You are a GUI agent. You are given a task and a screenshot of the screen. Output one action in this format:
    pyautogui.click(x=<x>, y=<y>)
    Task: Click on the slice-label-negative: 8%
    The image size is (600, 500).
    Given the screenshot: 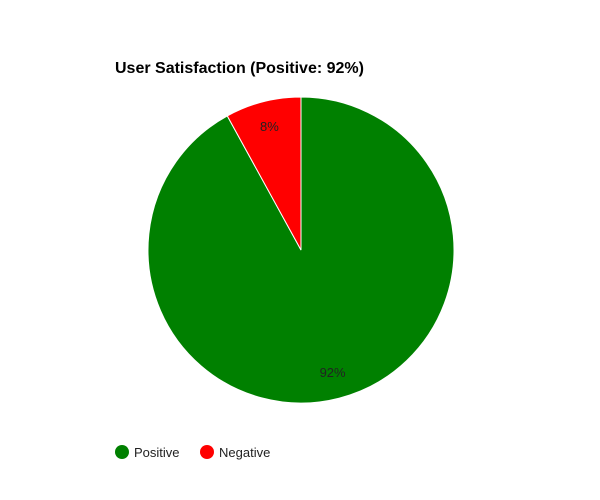 What is the action you would take?
    pyautogui.click(x=269, y=126)
    